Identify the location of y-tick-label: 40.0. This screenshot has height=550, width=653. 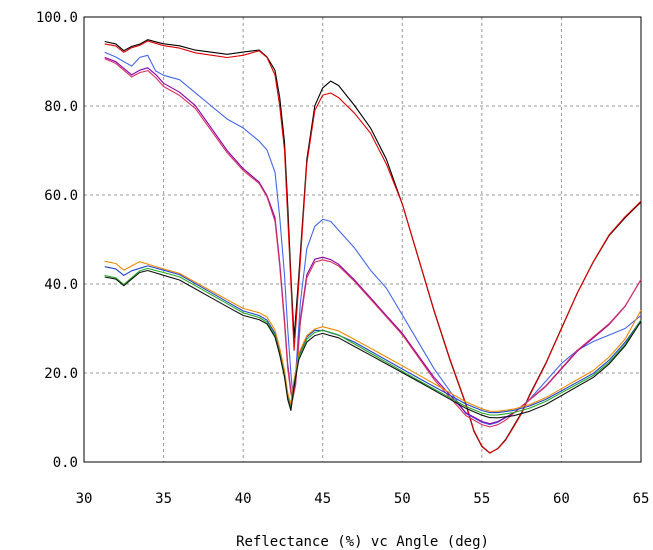
(61, 285).